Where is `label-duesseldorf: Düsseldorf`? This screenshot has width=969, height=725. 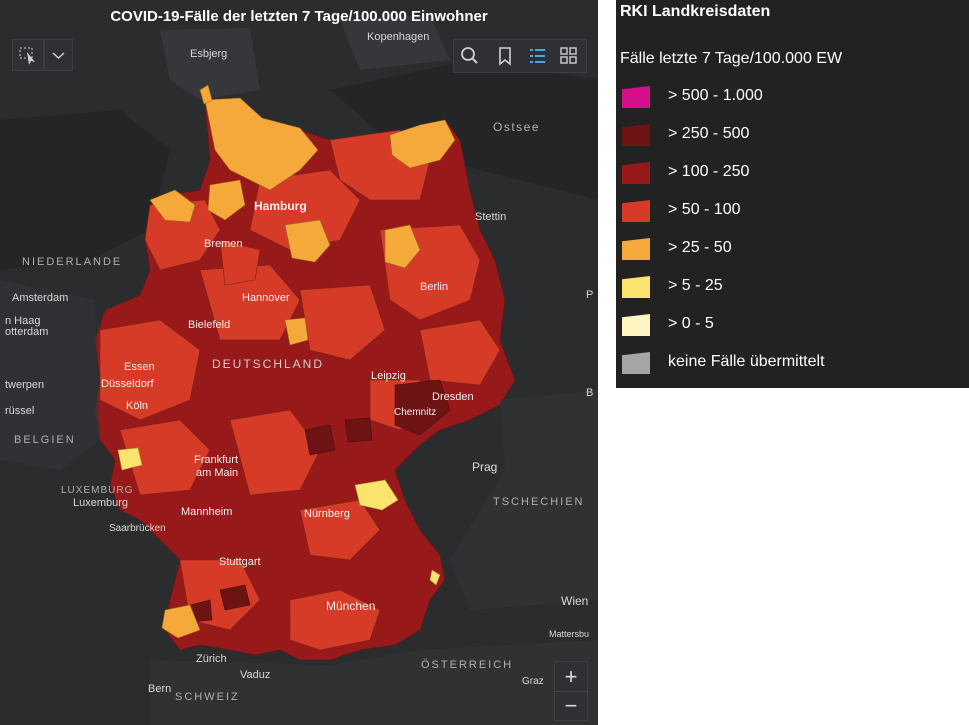 label-duesseldorf: Düsseldorf is located at coordinates (128, 384).